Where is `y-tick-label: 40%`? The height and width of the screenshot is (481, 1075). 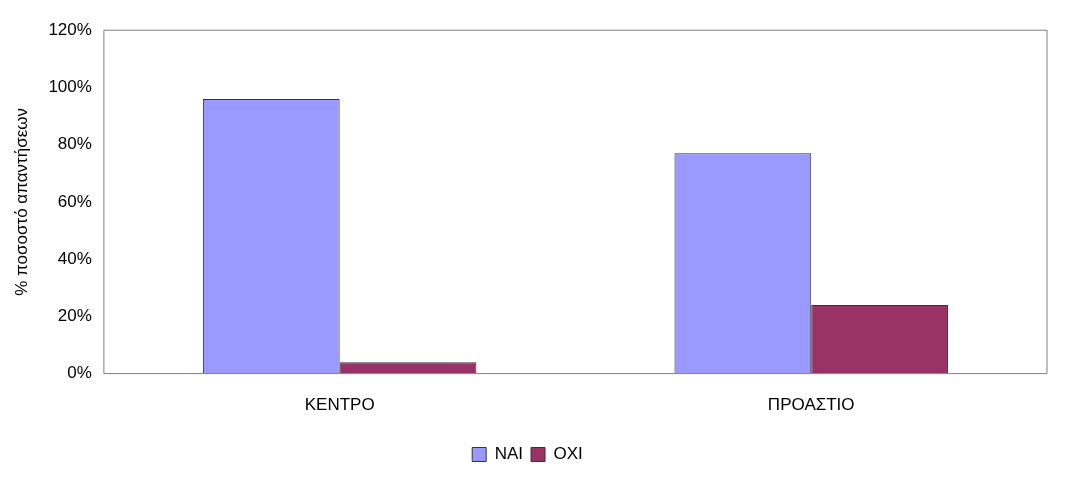
y-tick-label: 40% is located at coordinates (74, 258).